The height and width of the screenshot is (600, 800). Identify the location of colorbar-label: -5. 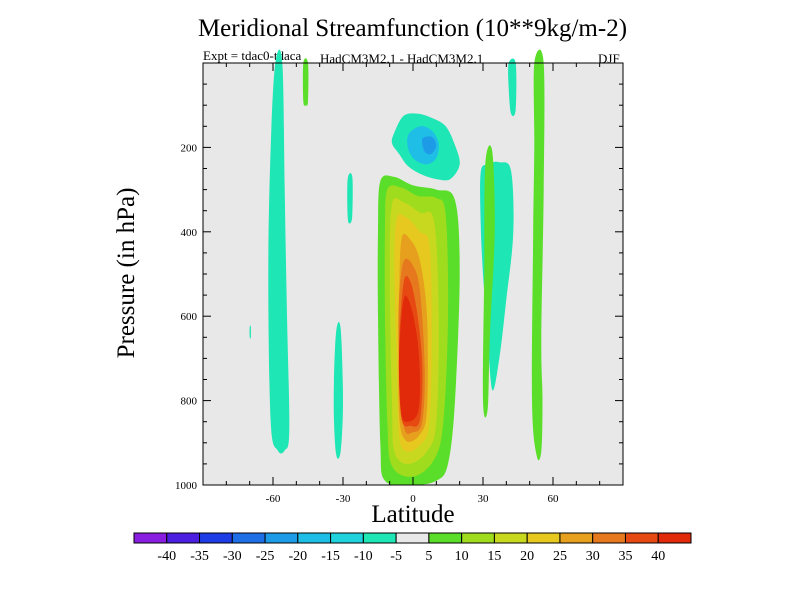
(396, 556).